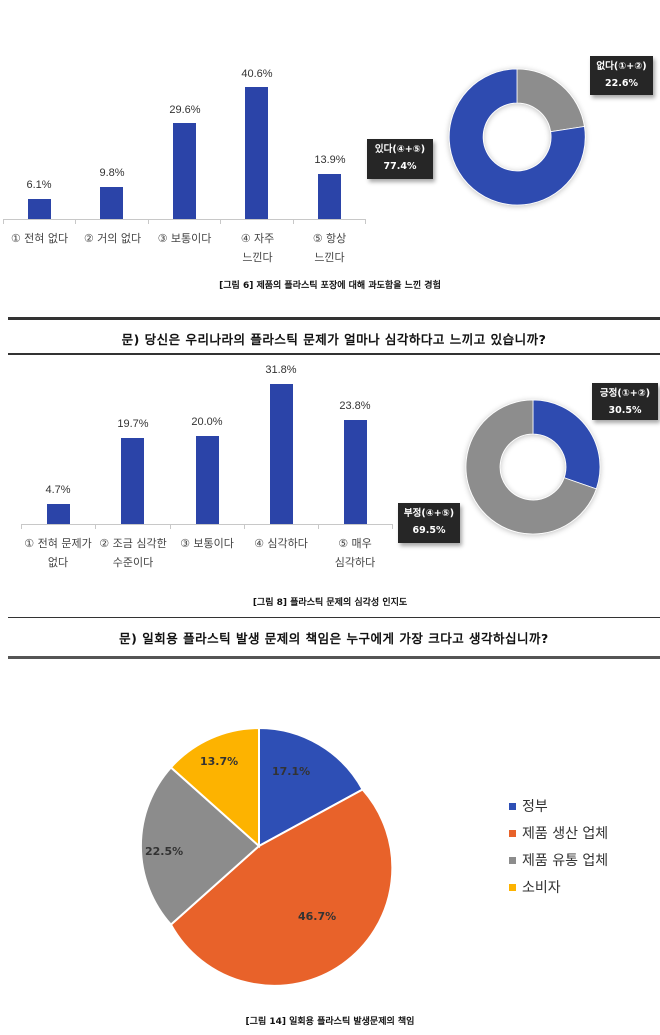 The width and height of the screenshot is (660, 1035). I want to click on donut-label-yes-title: 있다(④+⑤), so click(400, 149).